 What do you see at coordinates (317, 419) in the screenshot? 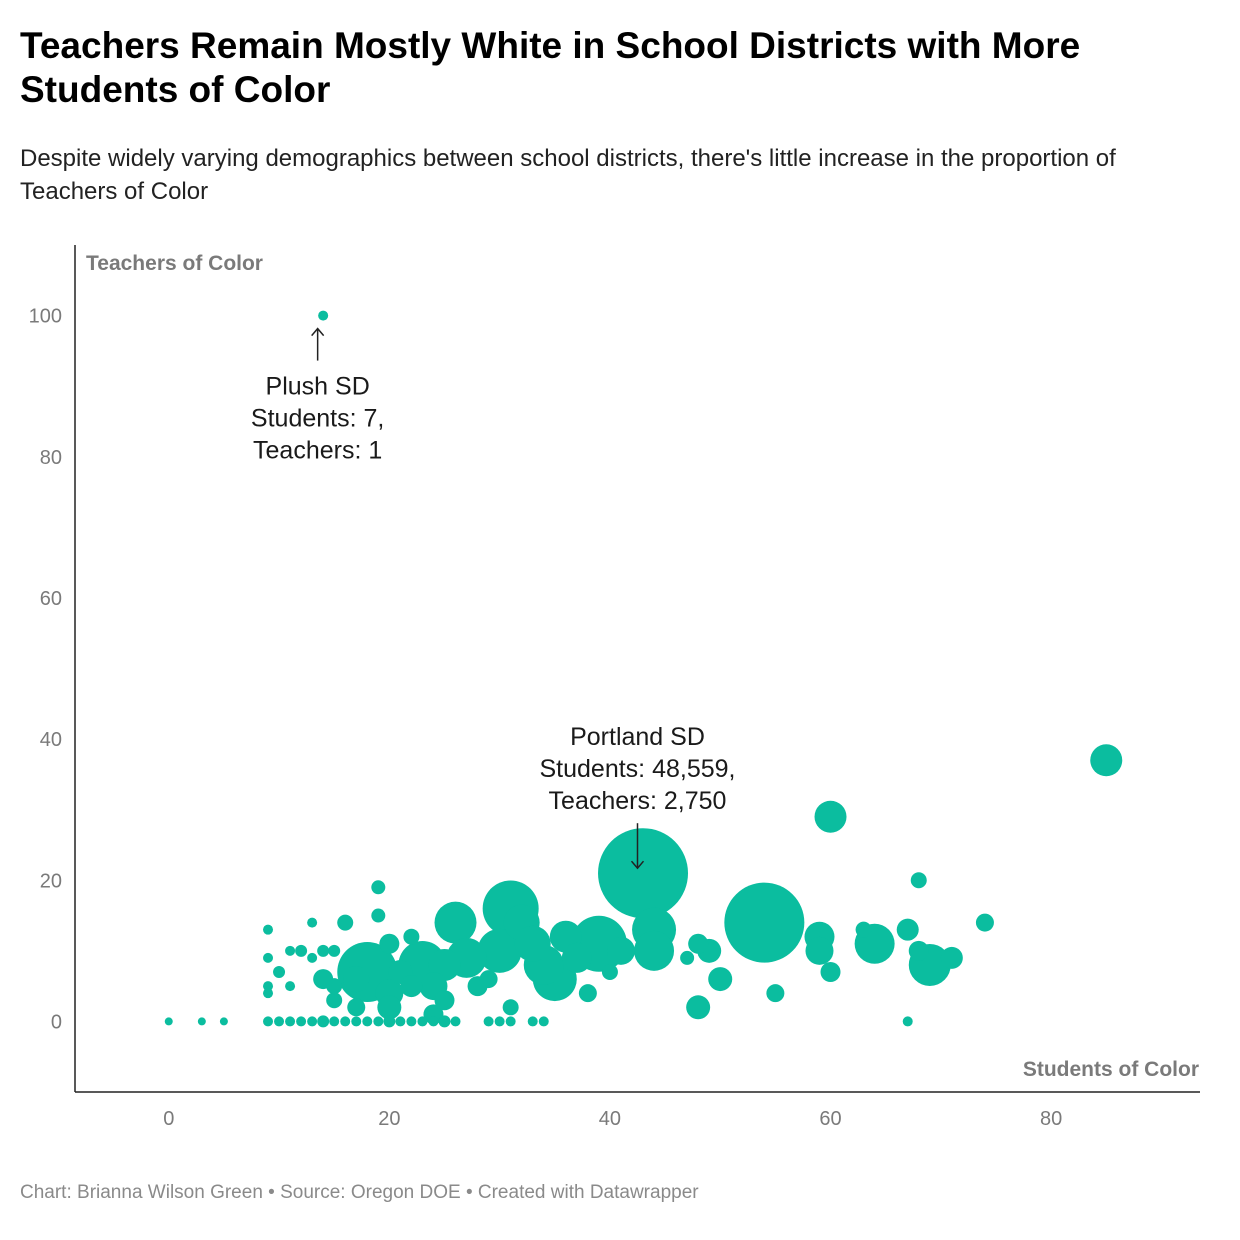
I see `annotation-label: Students: 7,` at bounding box center [317, 419].